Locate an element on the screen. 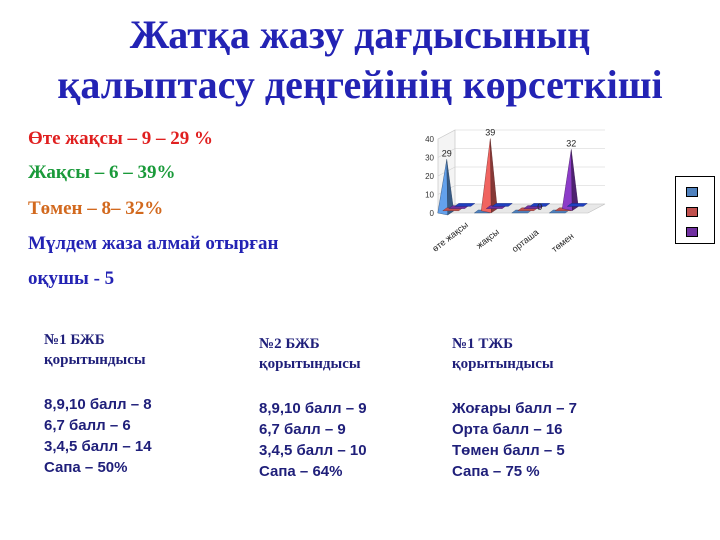 This screenshot has width=720, height=540. column-line: 6,7 балл – 6 is located at coordinates (87, 425).